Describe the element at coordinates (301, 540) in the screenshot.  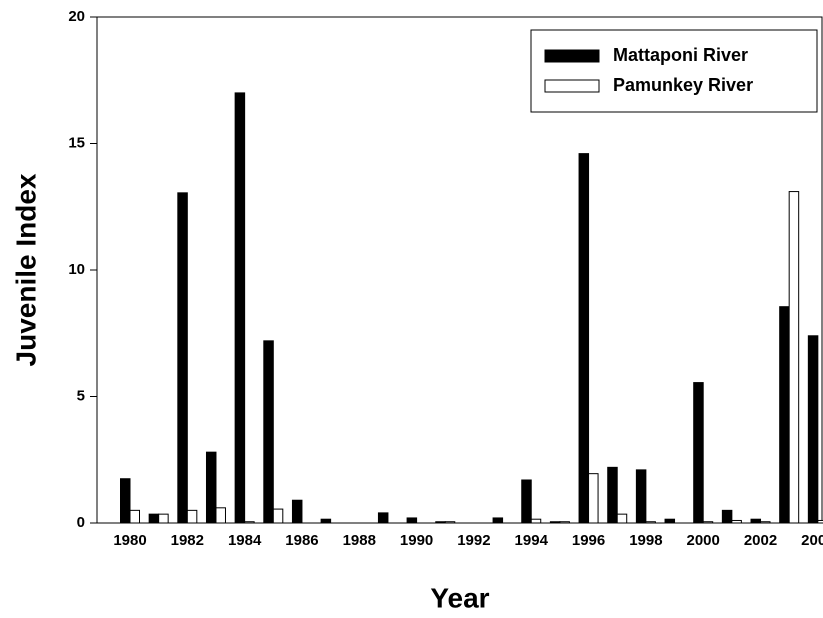
I see `x-tick-label: 1986` at that location.